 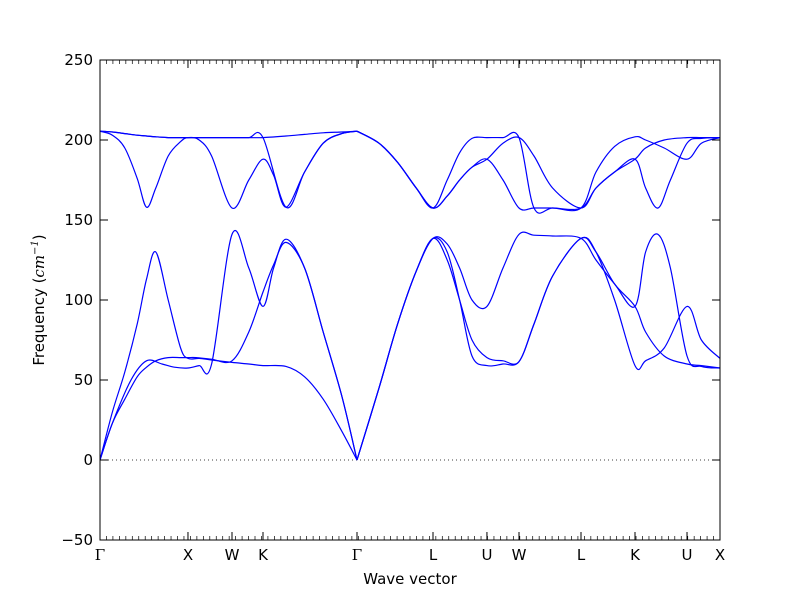 I want to click on y-axis-title-unit-sup: −1, so click(x=35, y=247).